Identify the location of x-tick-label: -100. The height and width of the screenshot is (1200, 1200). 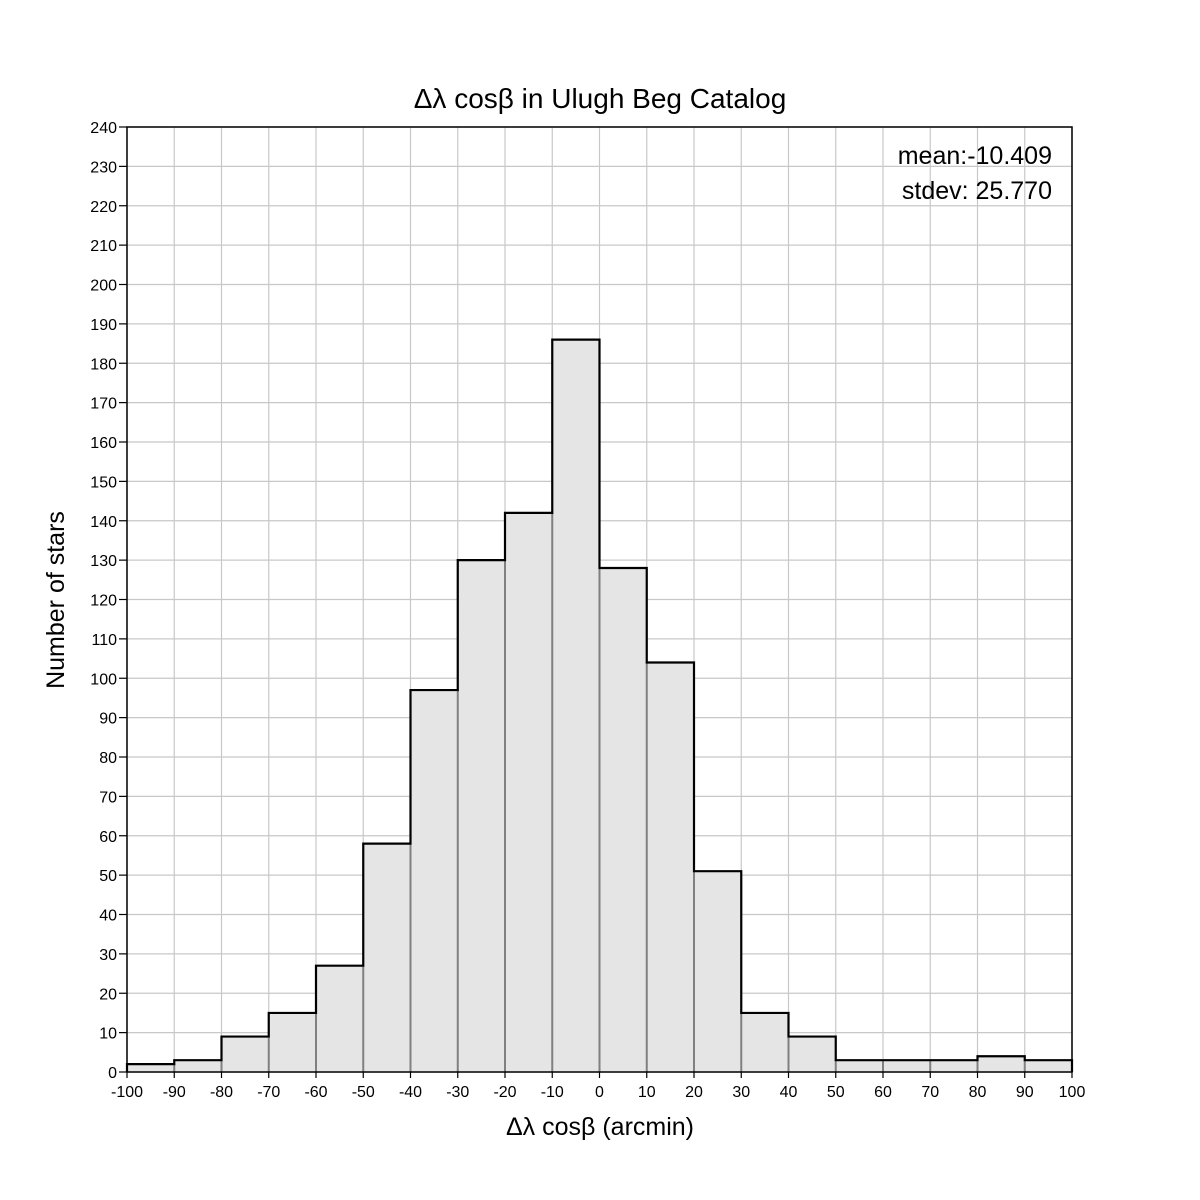
(127, 1092).